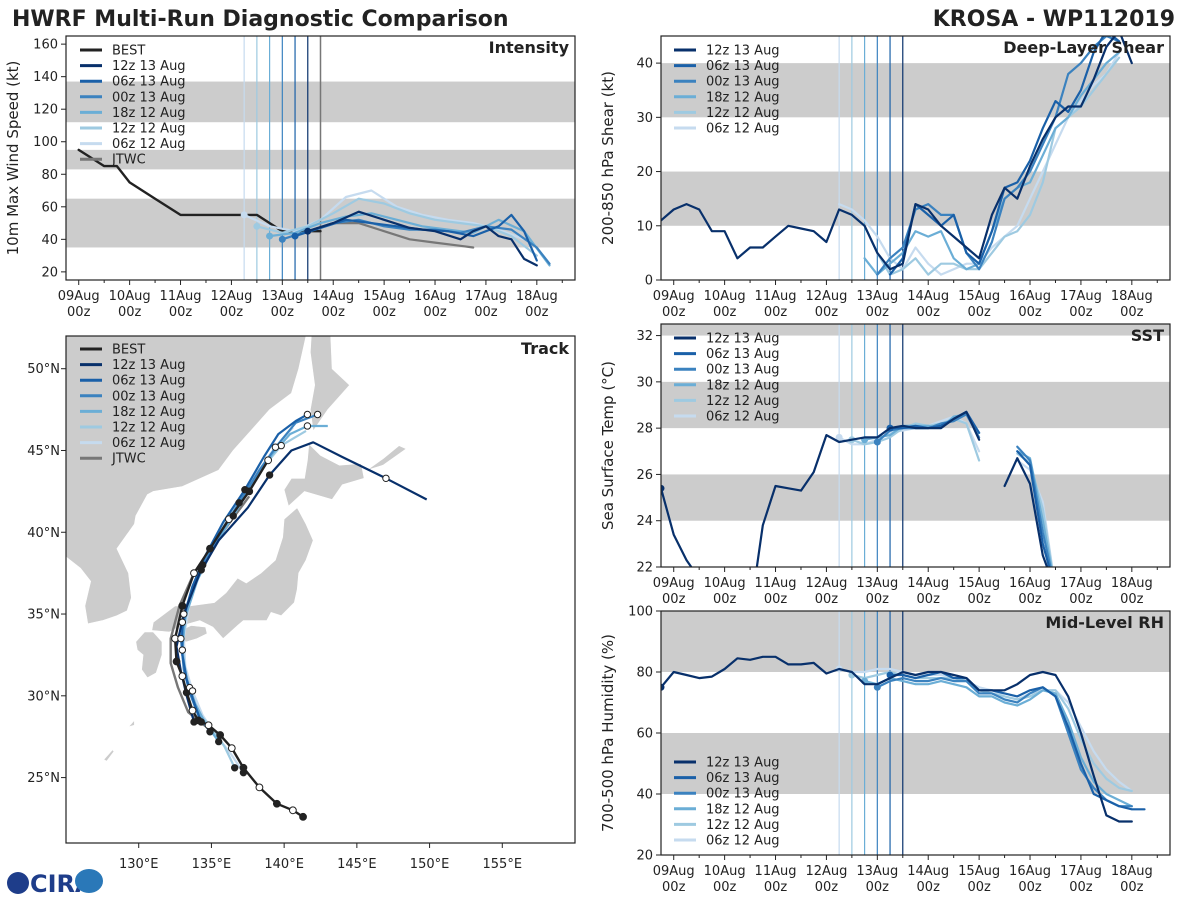 This screenshot has height=900, width=1200. What do you see at coordinates (644, 382) in the screenshot?
I see `sst-ytick-label: 30` at bounding box center [644, 382].